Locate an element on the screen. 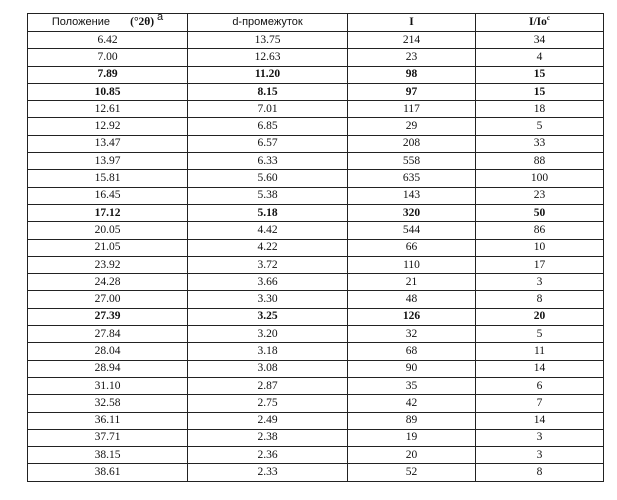  table-row: 31.10 2.87 35 6 is located at coordinates (315, 386).